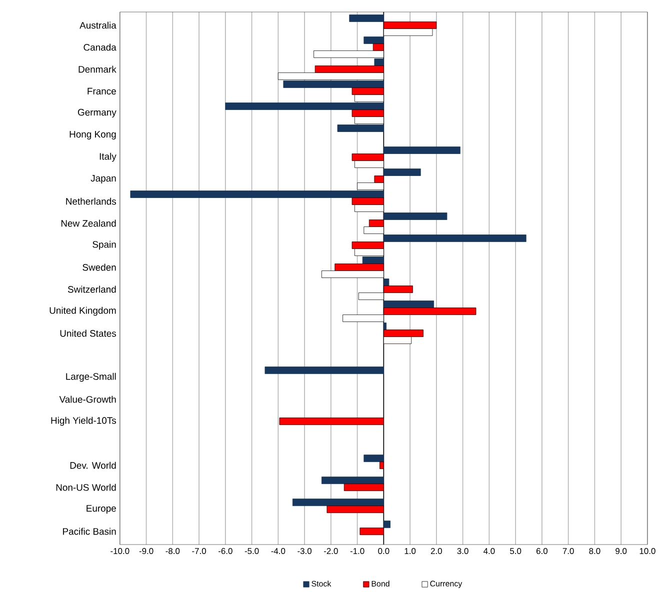 This screenshot has height=592, width=659. What do you see at coordinates (92, 289) in the screenshot?
I see `y-tick-label: Switzerland` at bounding box center [92, 289].